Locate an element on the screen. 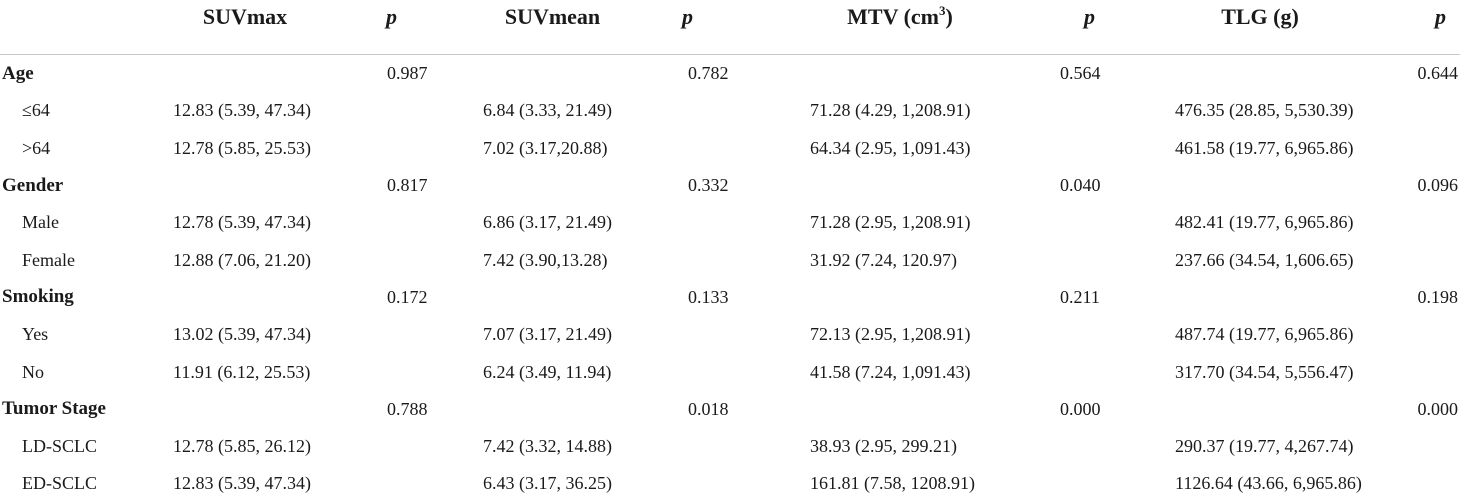 This screenshot has height=503, width=1460. cell-suvmean: 6.43 (3.17, 36.25) is located at coordinates (547, 483).